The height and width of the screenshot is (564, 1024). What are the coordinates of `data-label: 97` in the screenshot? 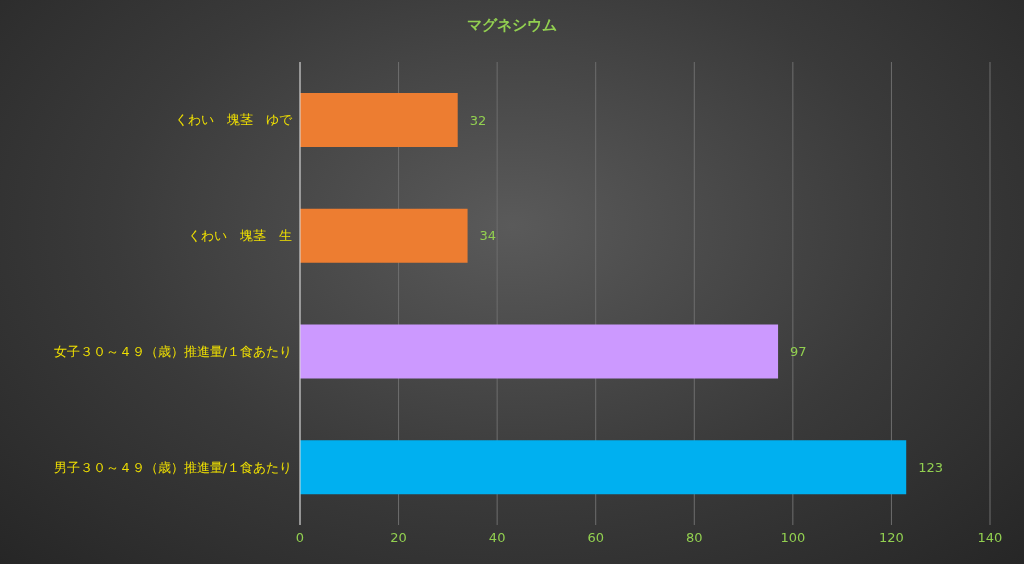 It's located at (798, 352).